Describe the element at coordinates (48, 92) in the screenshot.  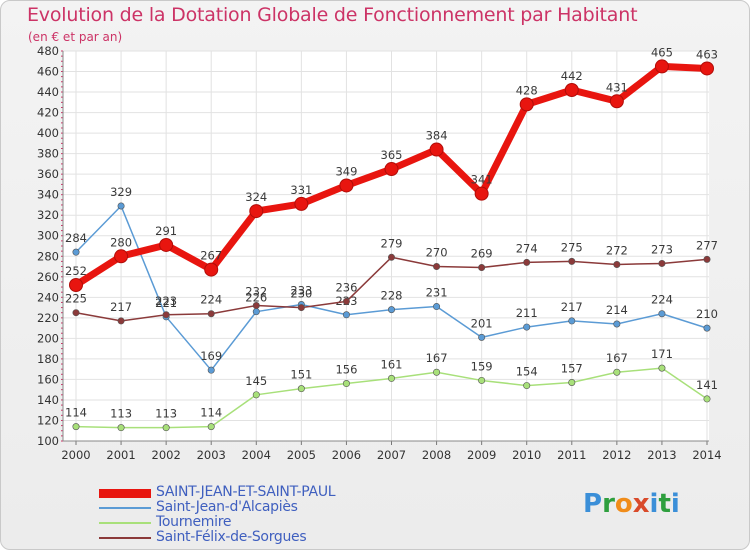
I see `y-tick-label: 440` at that location.